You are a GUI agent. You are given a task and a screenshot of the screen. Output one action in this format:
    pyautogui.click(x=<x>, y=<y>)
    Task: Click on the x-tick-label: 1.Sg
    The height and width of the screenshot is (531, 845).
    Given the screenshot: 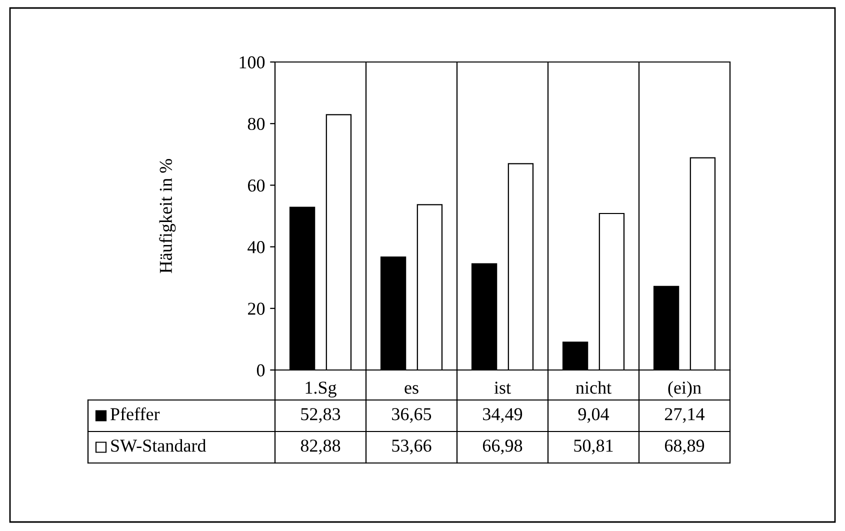 What is the action you would take?
    pyautogui.click(x=321, y=390)
    